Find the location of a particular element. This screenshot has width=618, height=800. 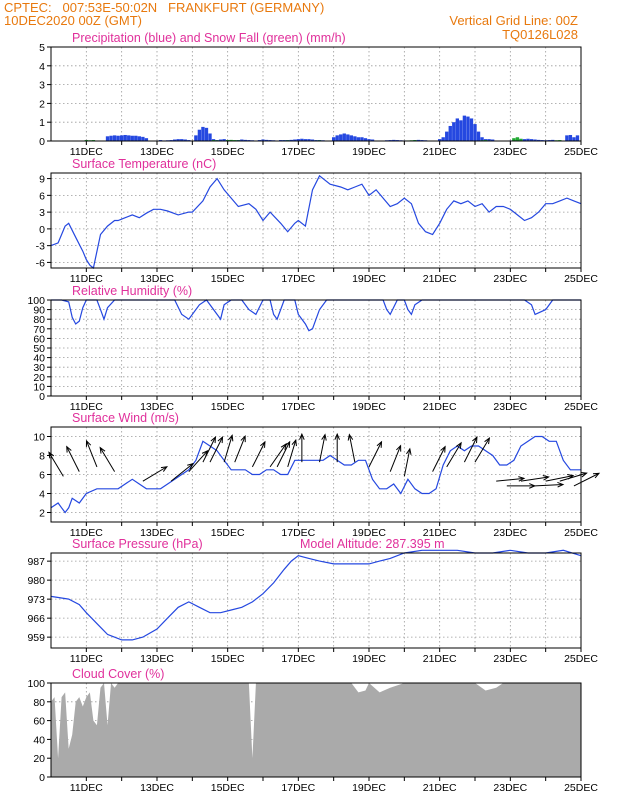

y-tick-label: -3 is located at coordinates (40, 247).